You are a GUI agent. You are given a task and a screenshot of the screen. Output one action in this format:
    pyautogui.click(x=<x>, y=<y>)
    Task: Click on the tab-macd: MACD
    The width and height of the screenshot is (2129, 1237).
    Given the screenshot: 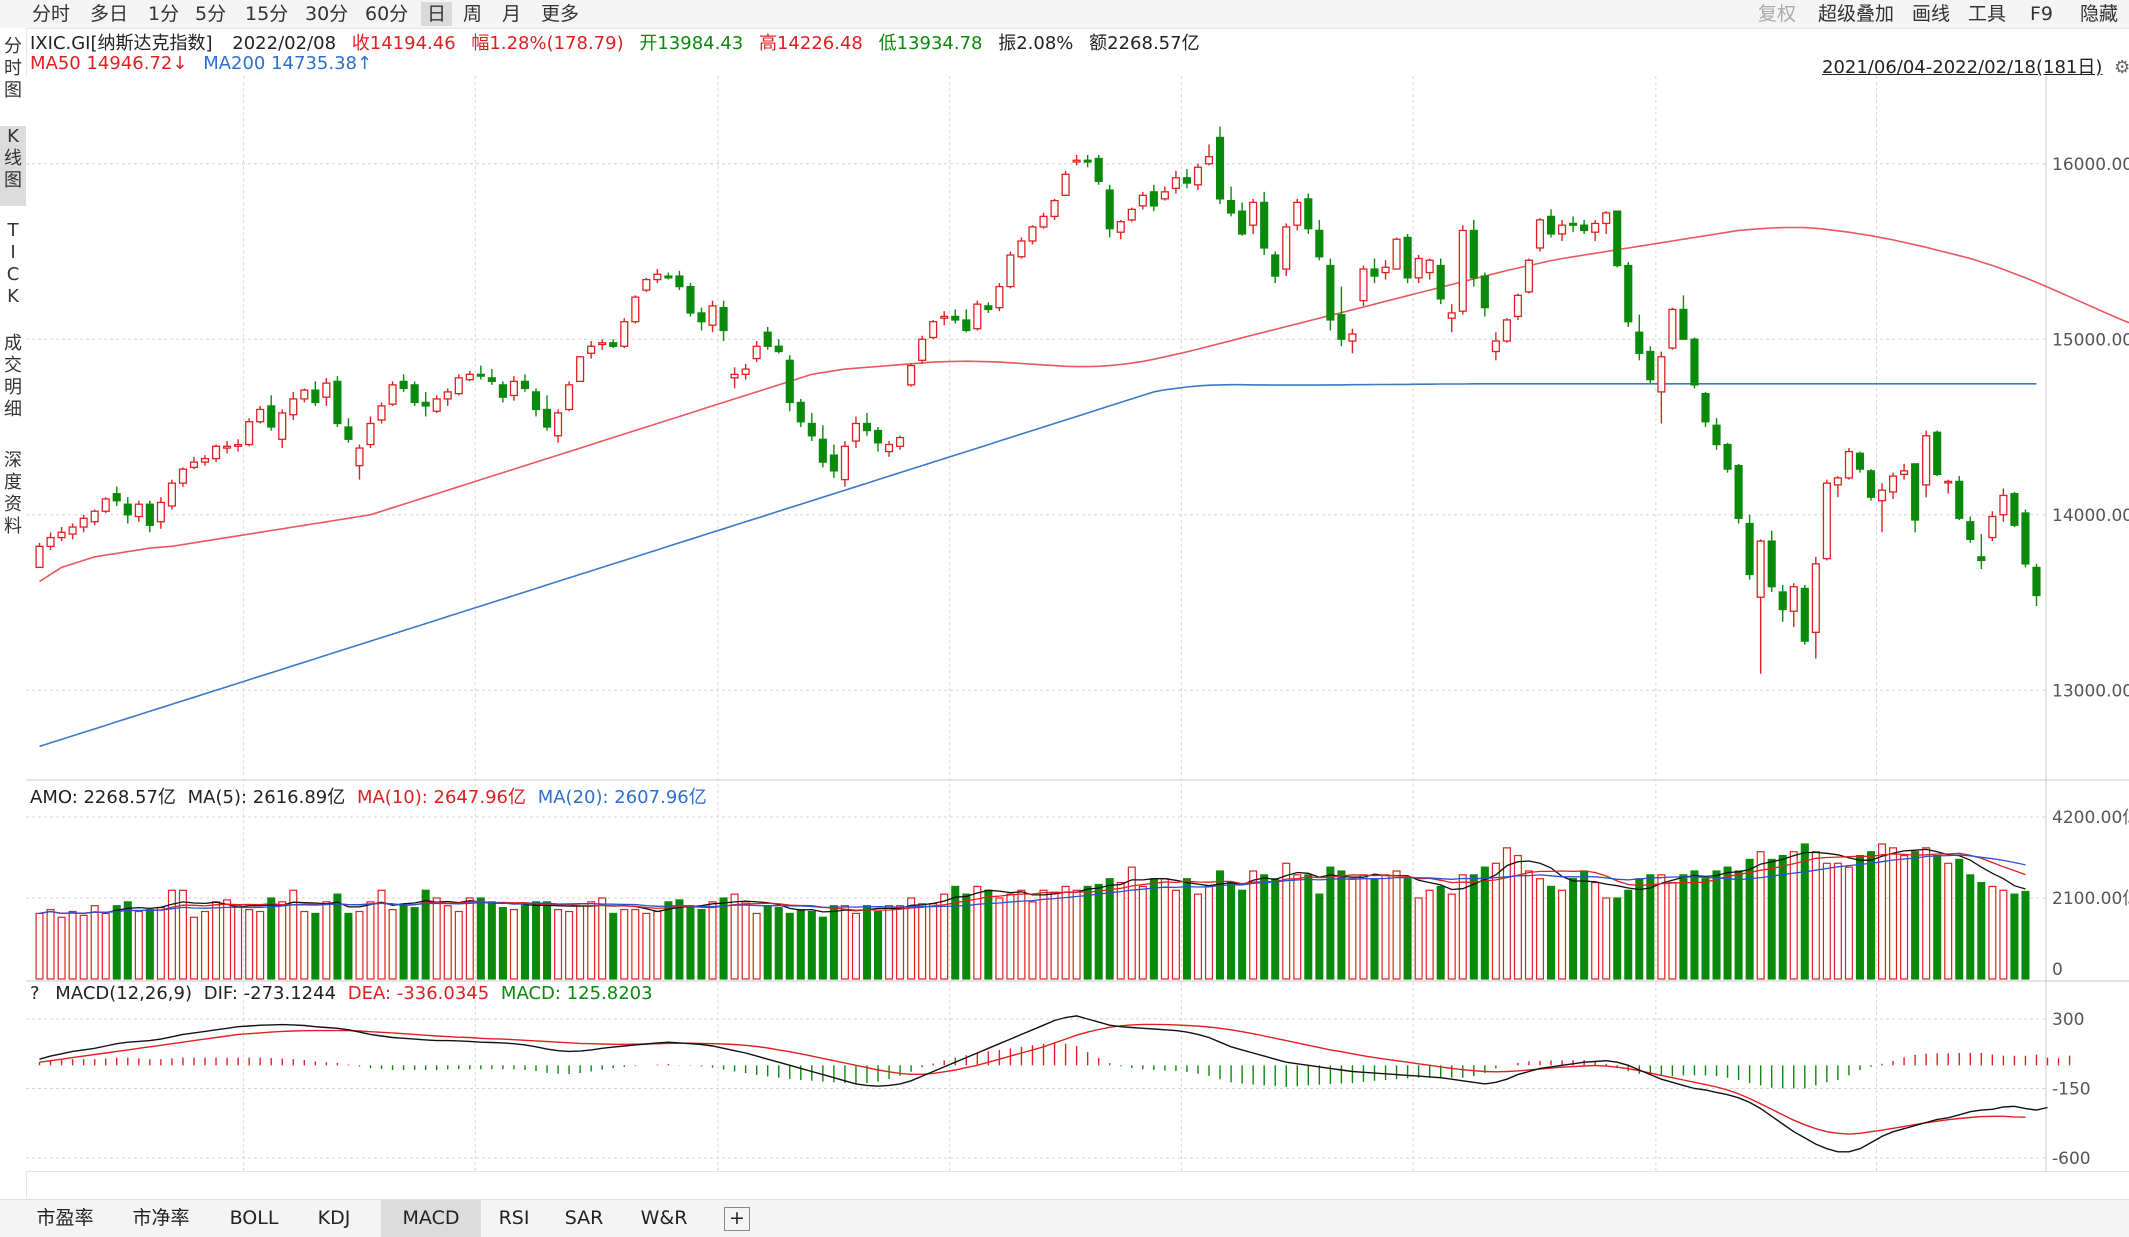 What is the action you would take?
    pyautogui.click(x=431, y=1218)
    